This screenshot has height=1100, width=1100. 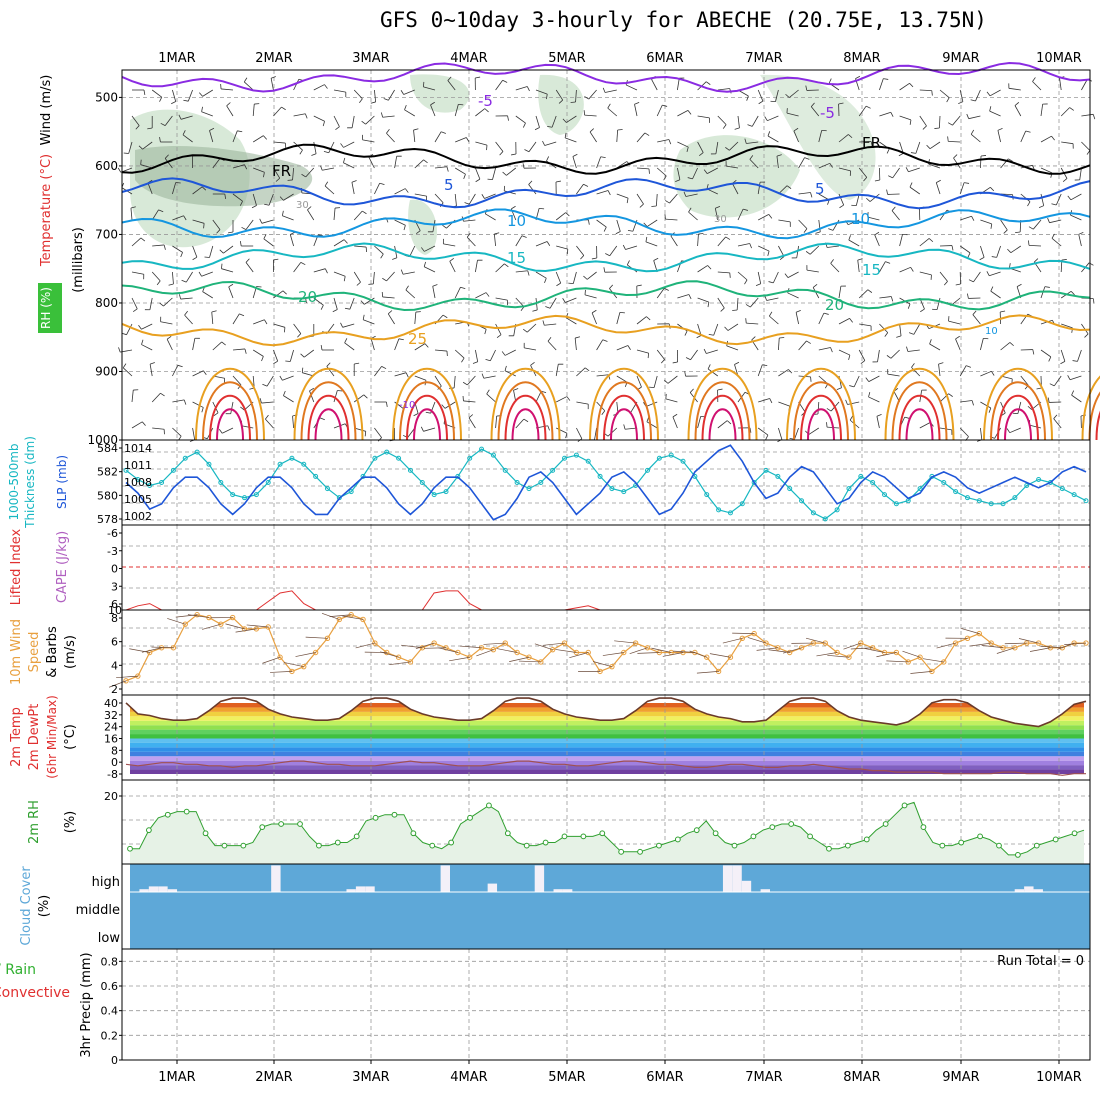 I want to click on temperature-unit-label: (°C), so click(x=70, y=737).